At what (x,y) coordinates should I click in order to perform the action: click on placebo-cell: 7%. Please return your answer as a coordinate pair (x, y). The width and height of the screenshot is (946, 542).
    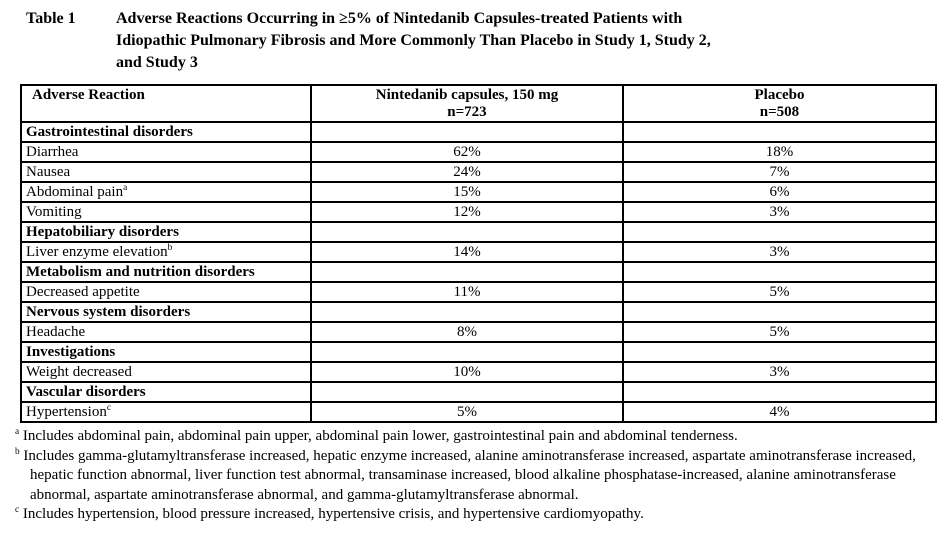
    Looking at the image, I should click on (779, 172).